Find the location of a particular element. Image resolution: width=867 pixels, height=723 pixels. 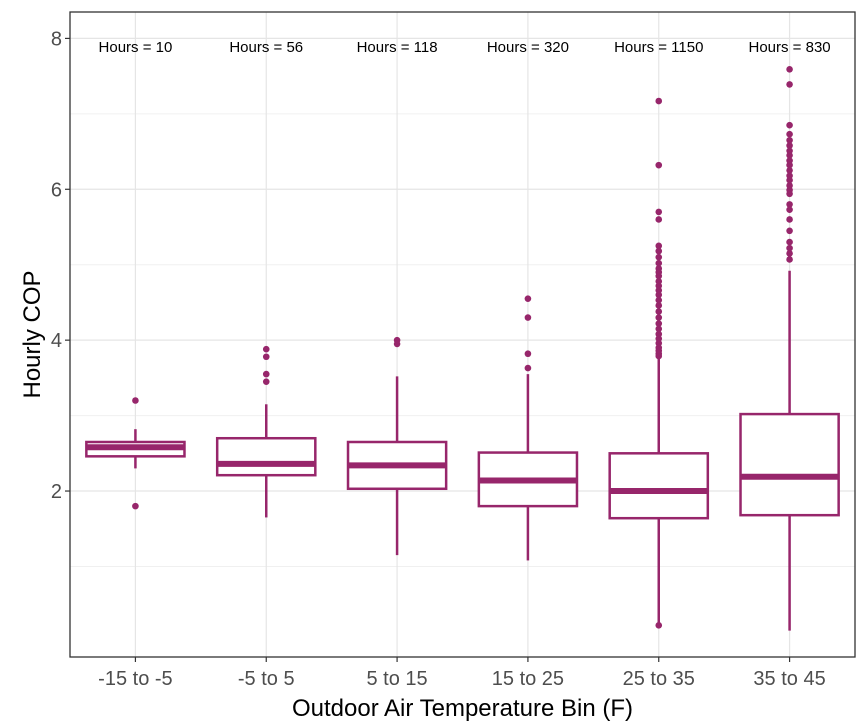

y-tick-label: 8 is located at coordinates (56, 39).